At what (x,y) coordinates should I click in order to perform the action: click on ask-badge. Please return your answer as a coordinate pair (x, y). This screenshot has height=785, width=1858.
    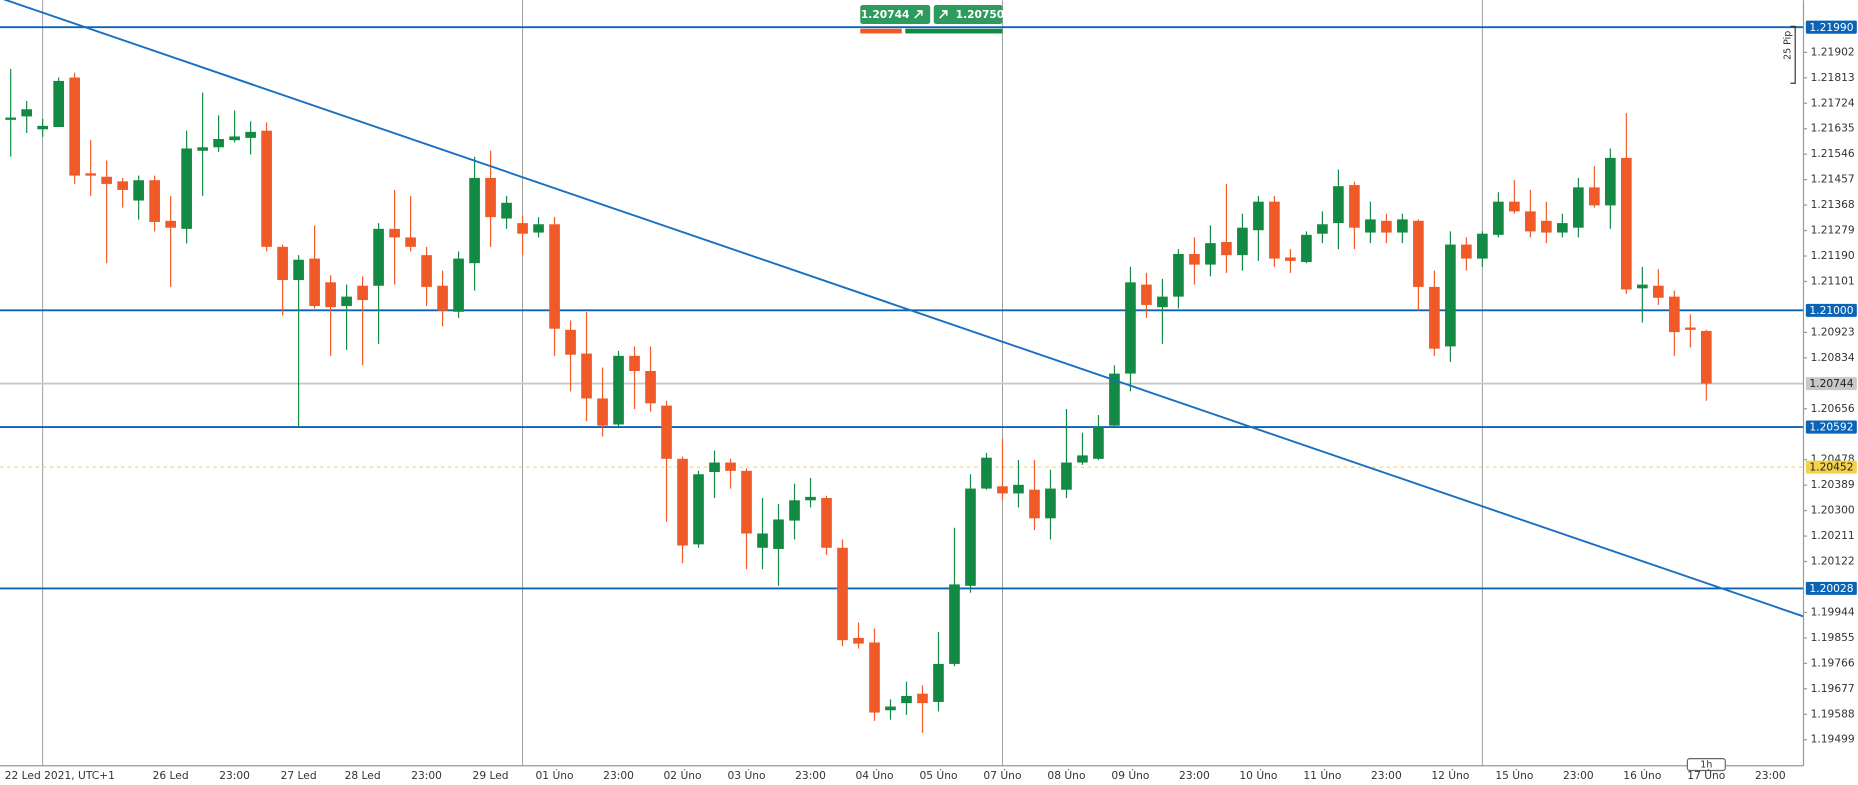
    Looking at the image, I should click on (968, 14).